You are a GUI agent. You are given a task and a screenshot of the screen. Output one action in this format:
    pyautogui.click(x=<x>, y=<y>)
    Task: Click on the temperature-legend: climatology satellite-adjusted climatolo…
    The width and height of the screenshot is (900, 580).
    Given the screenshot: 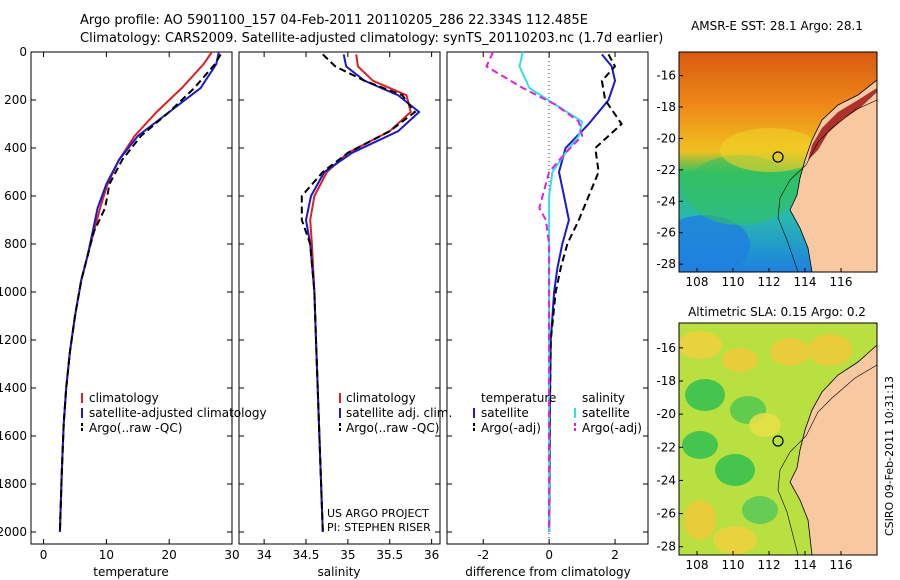 What is the action you would take?
    pyautogui.click(x=174, y=413)
    